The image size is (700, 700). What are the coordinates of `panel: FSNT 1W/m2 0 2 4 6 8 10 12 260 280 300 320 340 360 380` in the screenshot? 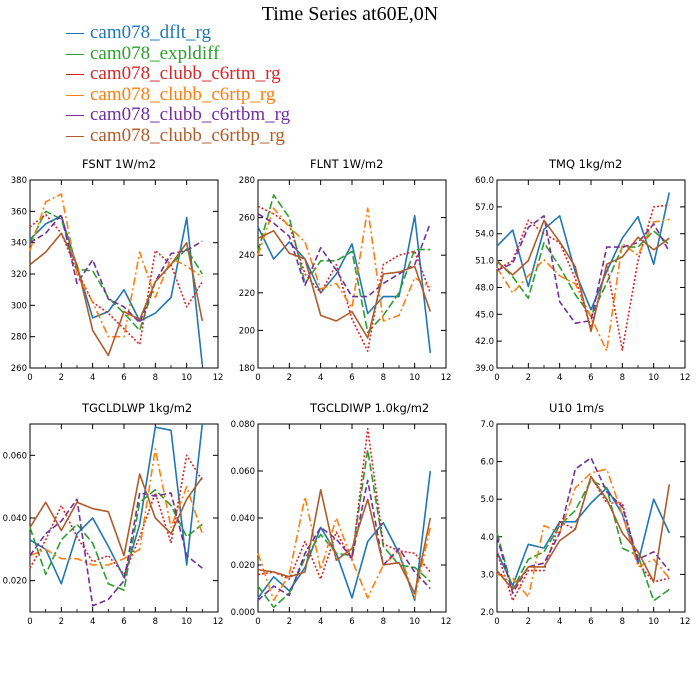 It's located at (117, 270).